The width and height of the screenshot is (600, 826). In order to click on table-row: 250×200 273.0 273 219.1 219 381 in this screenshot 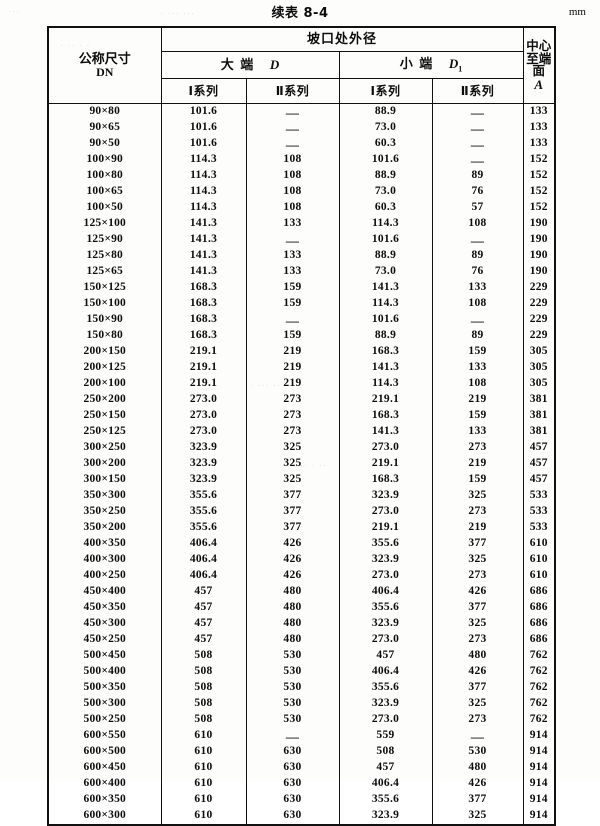, I will do `click(301, 400)`.